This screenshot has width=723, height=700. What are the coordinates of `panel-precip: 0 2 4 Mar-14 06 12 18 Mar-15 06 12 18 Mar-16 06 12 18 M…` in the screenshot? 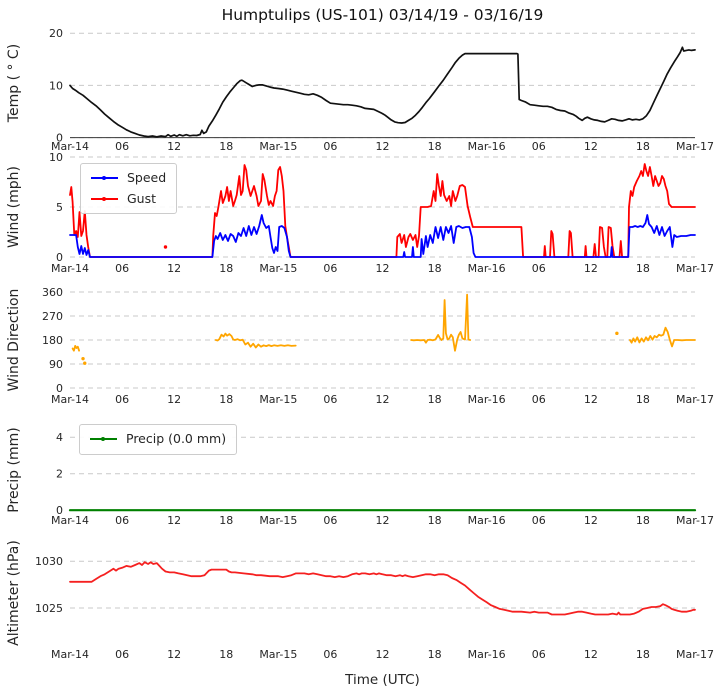 It's located at (382, 479).